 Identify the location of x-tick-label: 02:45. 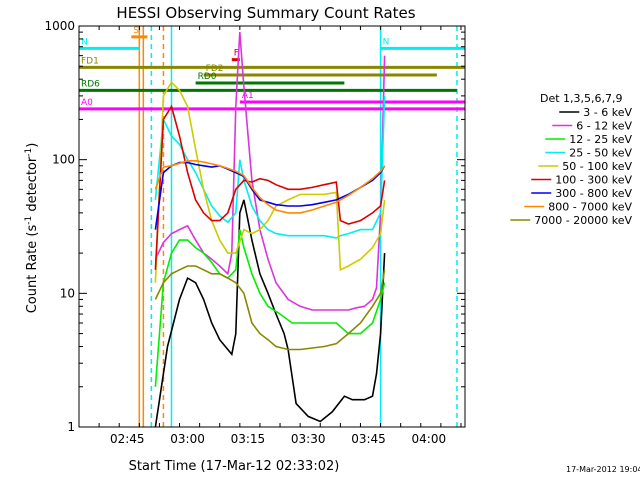
(127, 439).